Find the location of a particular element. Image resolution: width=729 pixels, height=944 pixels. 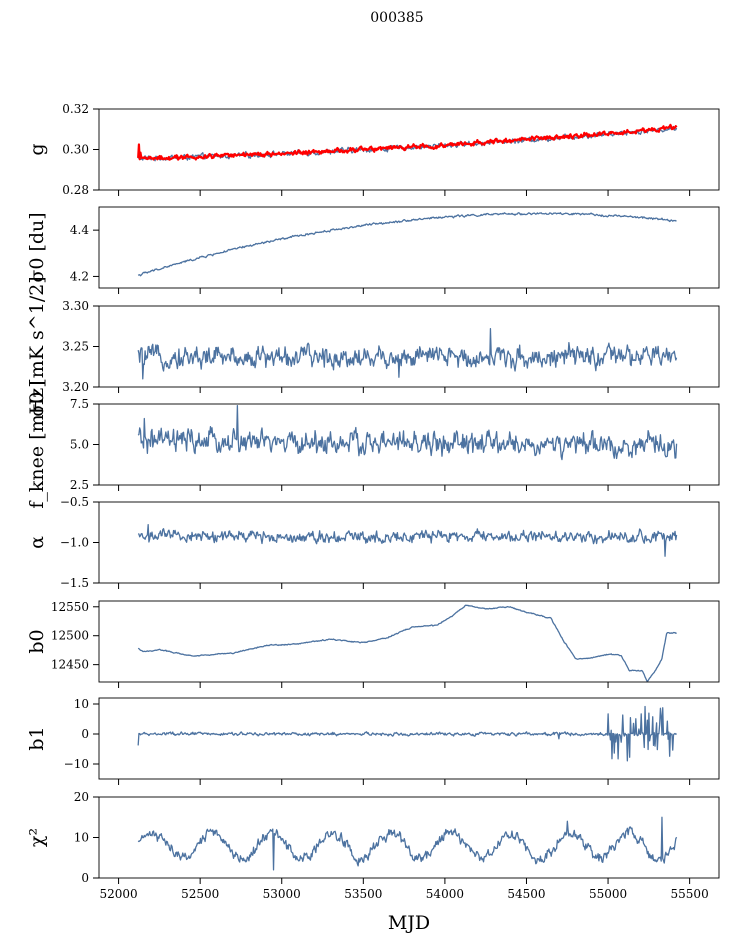

y-tick-label: −1.5 is located at coordinates (74, 583).